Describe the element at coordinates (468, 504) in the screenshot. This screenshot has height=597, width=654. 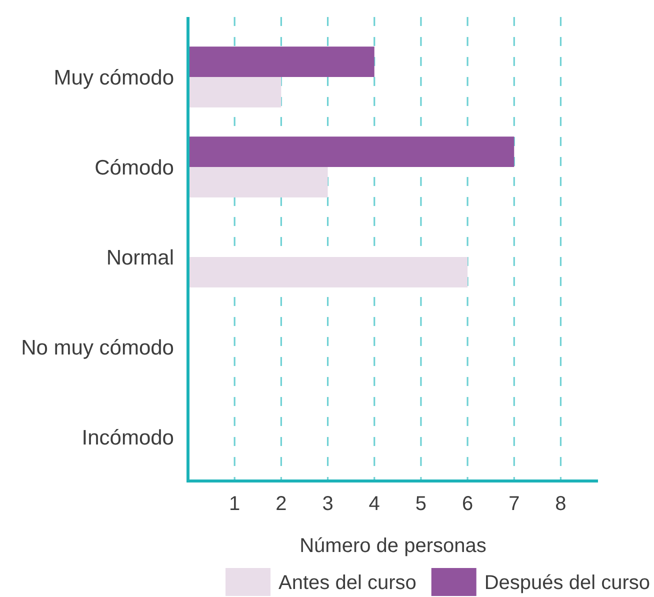
I see `x-tick-label: 6` at that location.